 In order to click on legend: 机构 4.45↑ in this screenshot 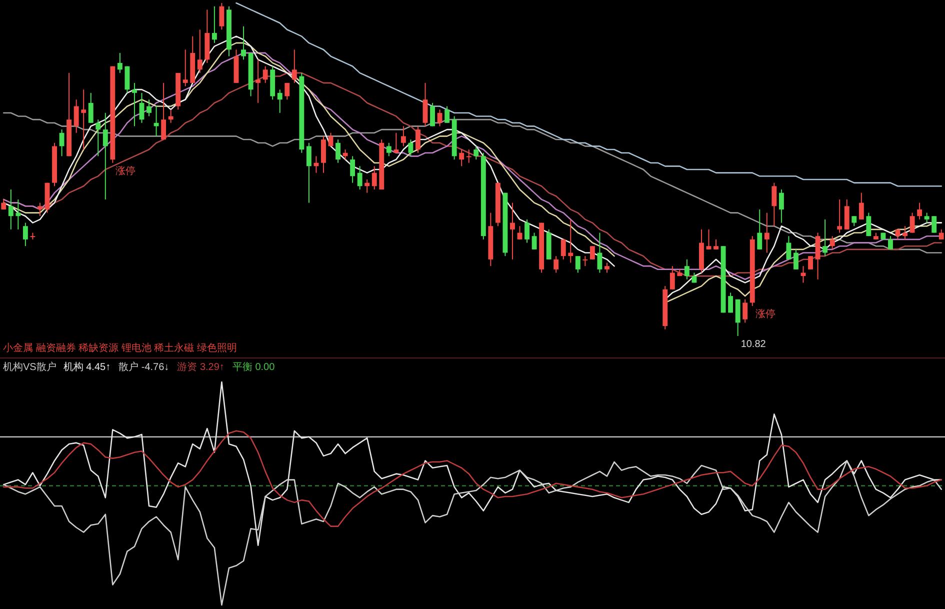, I will do `click(87, 367)`.